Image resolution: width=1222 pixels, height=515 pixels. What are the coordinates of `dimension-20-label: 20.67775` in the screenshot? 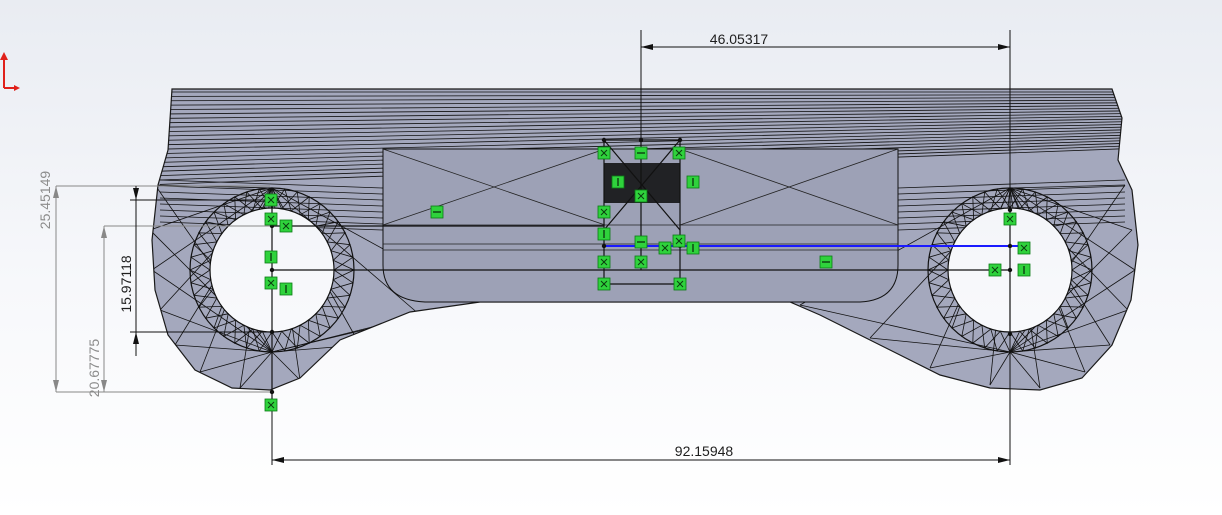 It's located at (94, 368).